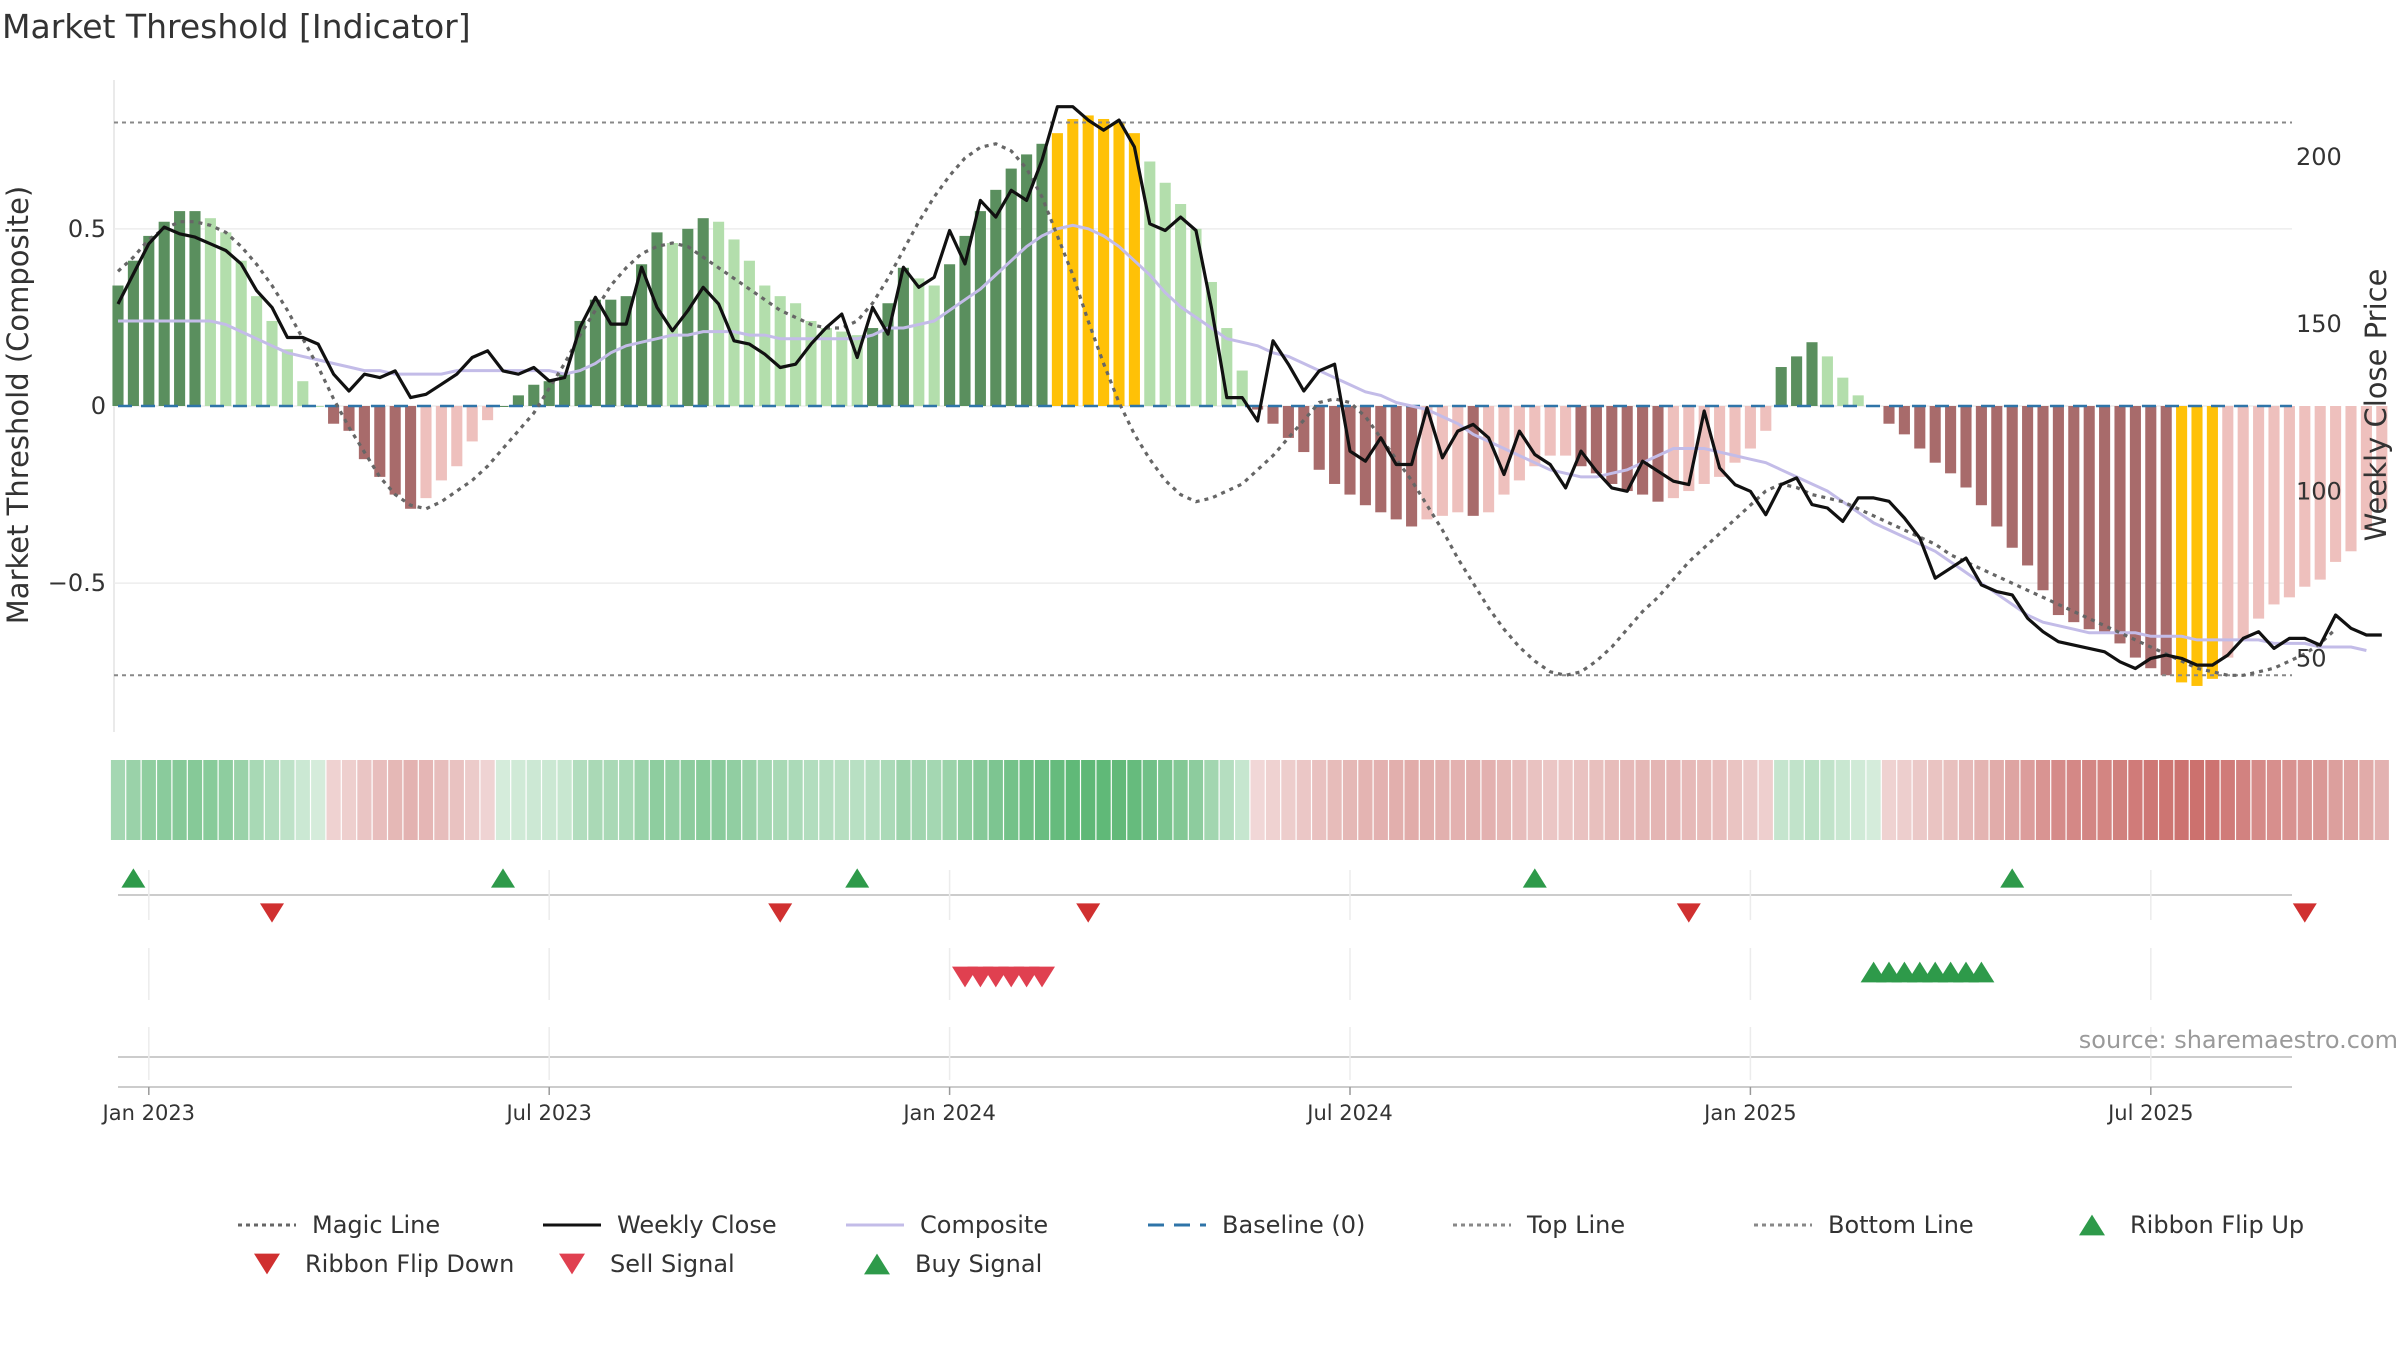 The width and height of the screenshot is (2400, 1350). What do you see at coordinates (2376, 405) in the screenshot?
I see `right-axis-label: Weekly Close Price` at bounding box center [2376, 405].